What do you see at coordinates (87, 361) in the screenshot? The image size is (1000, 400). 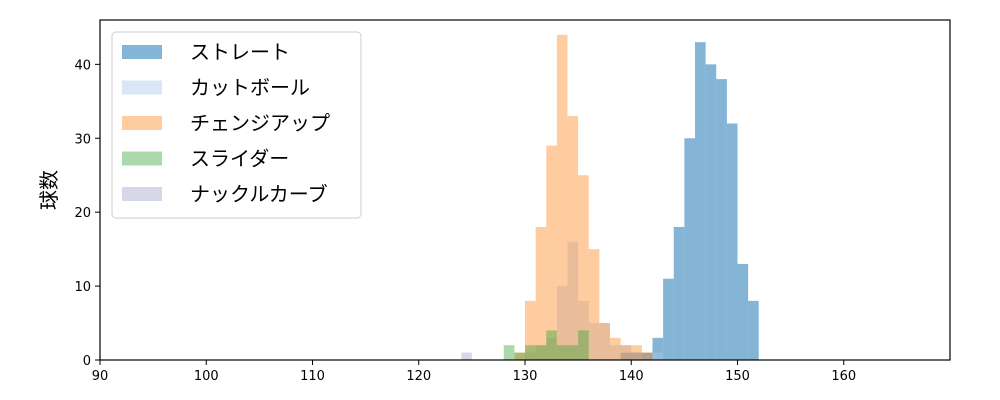 I see `y-tick-label-0: 0` at bounding box center [87, 361].